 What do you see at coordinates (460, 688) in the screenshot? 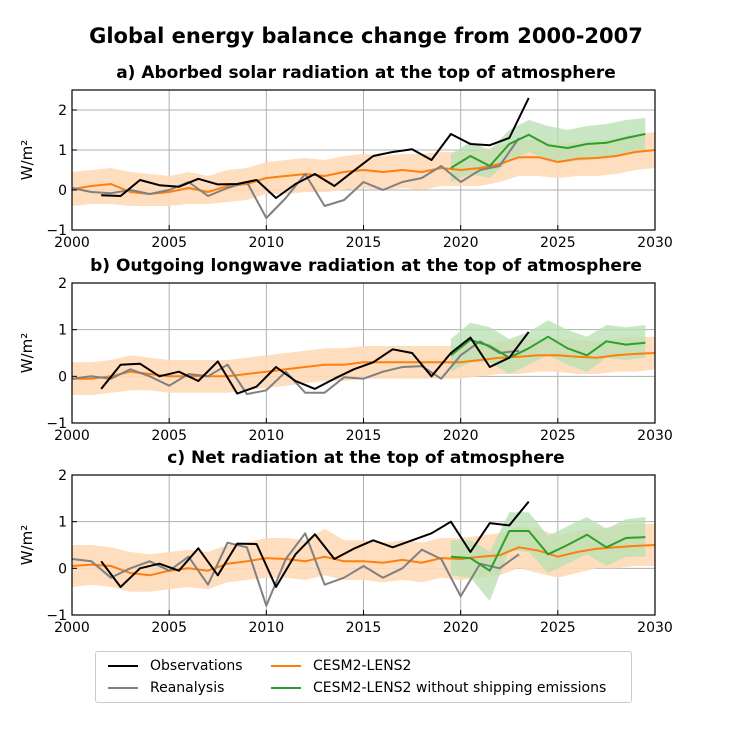
I see `legend-label-no-shipping: CESM2-LENS2 without shipping emissions` at bounding box center [460, 688].